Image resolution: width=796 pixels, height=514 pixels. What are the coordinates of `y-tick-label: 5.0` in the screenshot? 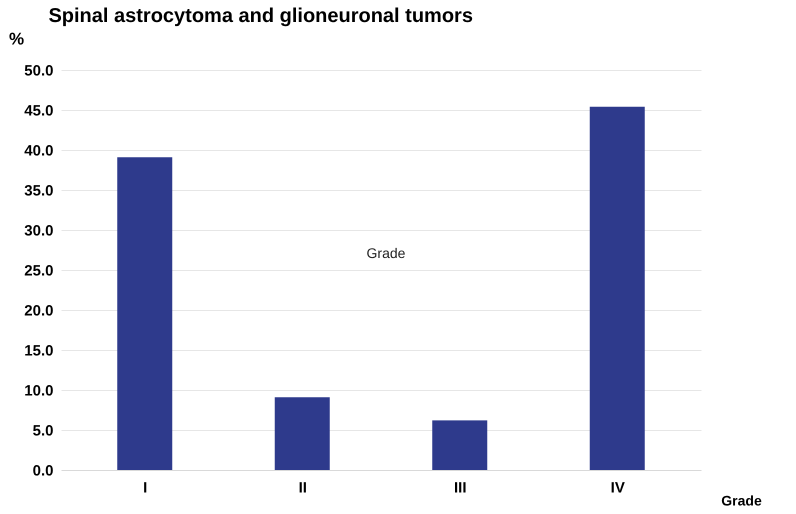 It's located at (43, 431).